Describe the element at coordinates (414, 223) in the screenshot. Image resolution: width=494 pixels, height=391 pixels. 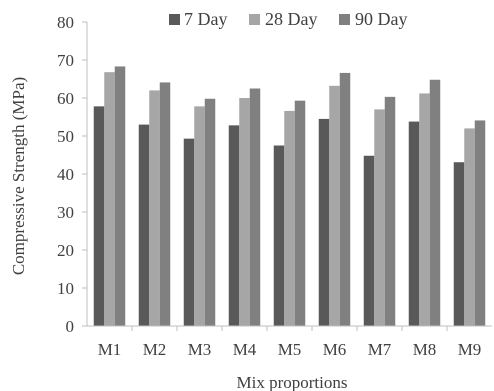
I see `bar-m8-7-day` at that location.